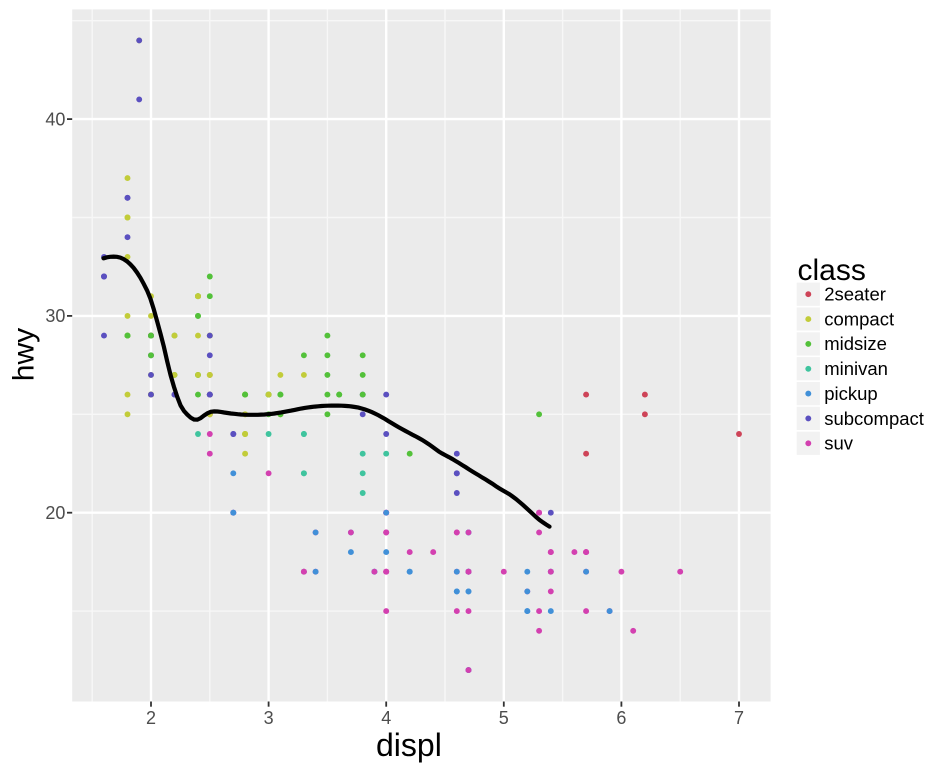 This screenshot has height=776, width=951. I want to click on svg-text: subcompact, so click(874, 418).